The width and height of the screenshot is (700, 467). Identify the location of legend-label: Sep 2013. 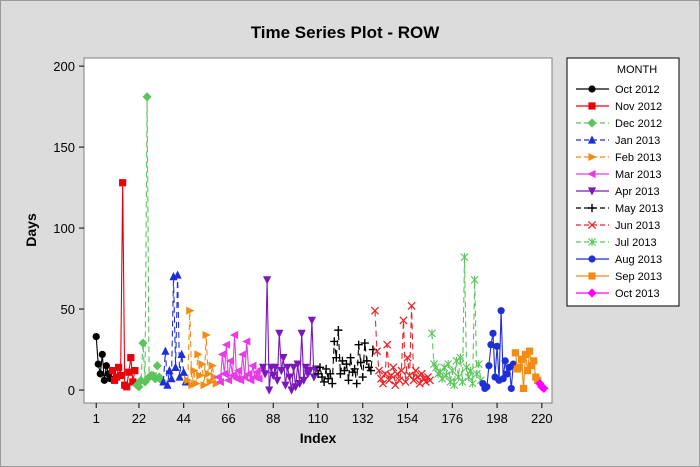
(638, 277).